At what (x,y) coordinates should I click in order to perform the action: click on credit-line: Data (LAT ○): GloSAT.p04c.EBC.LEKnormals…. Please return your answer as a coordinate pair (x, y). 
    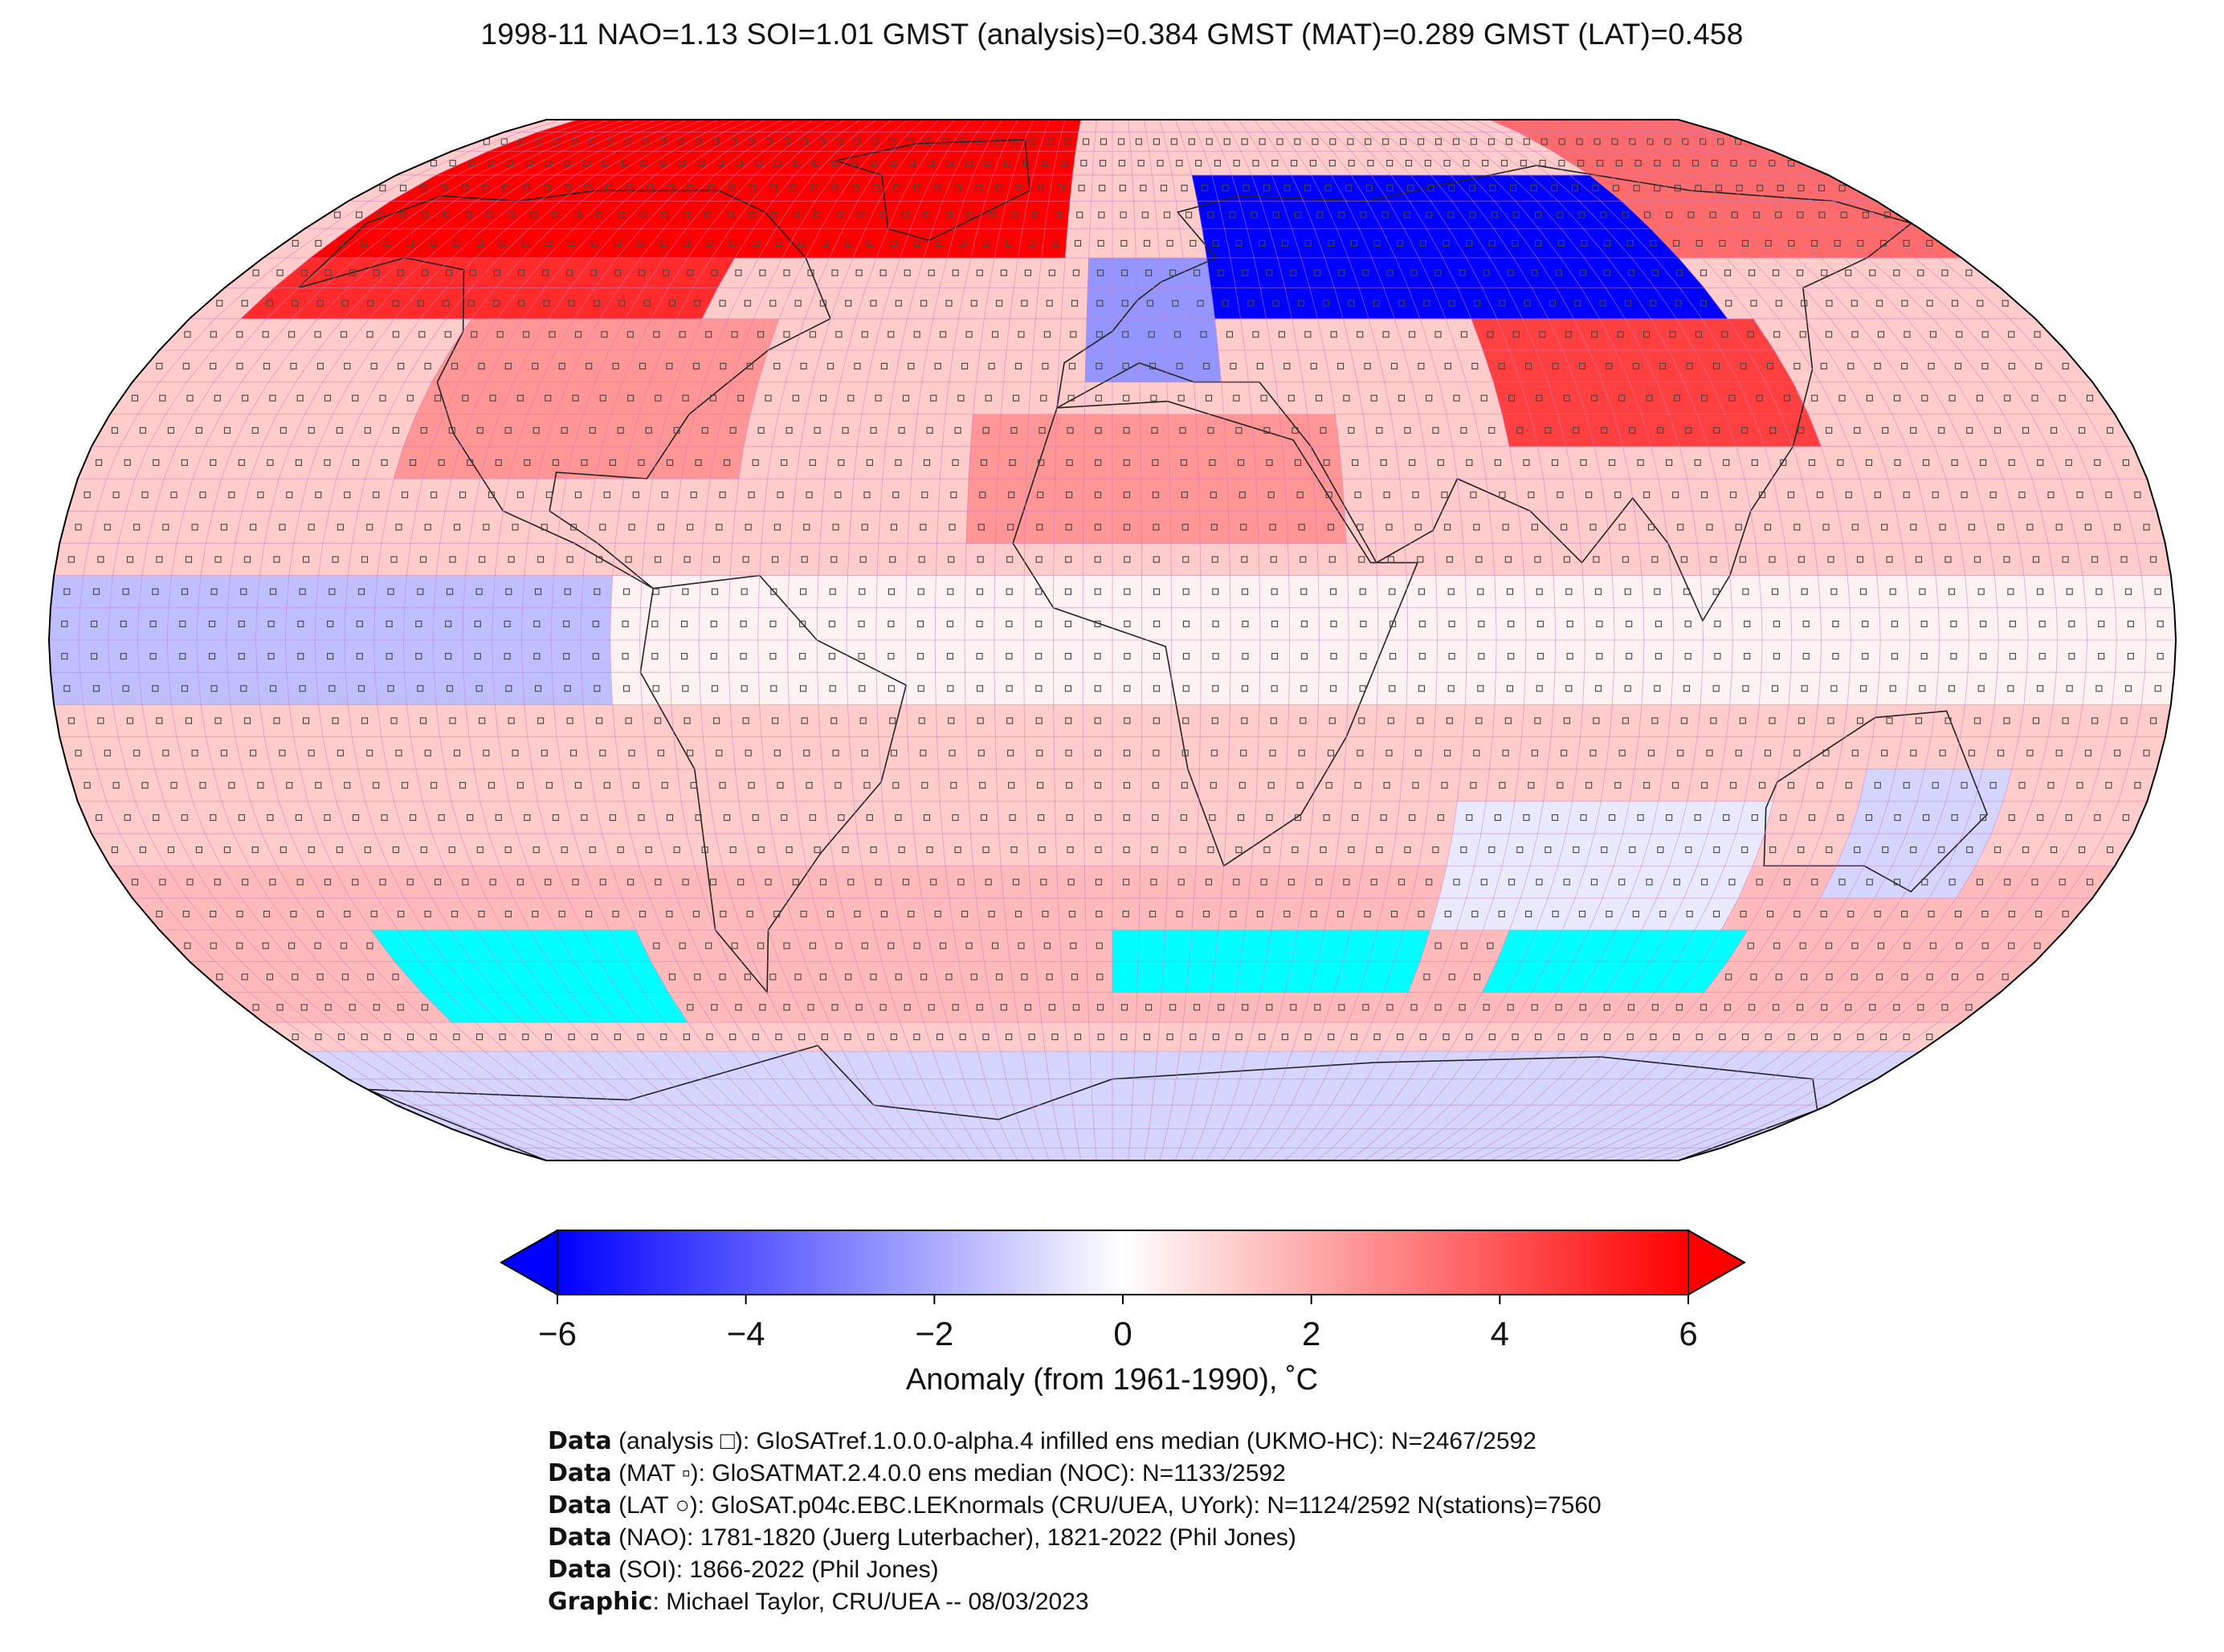
    Looking at the image, I should click on (1075, 1506).